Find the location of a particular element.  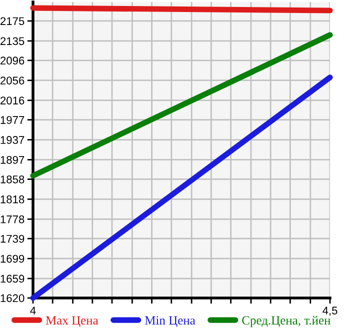

y-tick-label: 1739 is located at coordinates (12, 238).